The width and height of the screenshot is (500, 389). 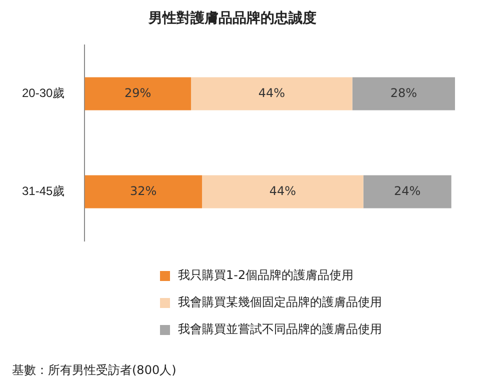 I want to click on legend-label: 我會購買某幾個固定品牌的護膚品使用, so click(x=280, y=302).